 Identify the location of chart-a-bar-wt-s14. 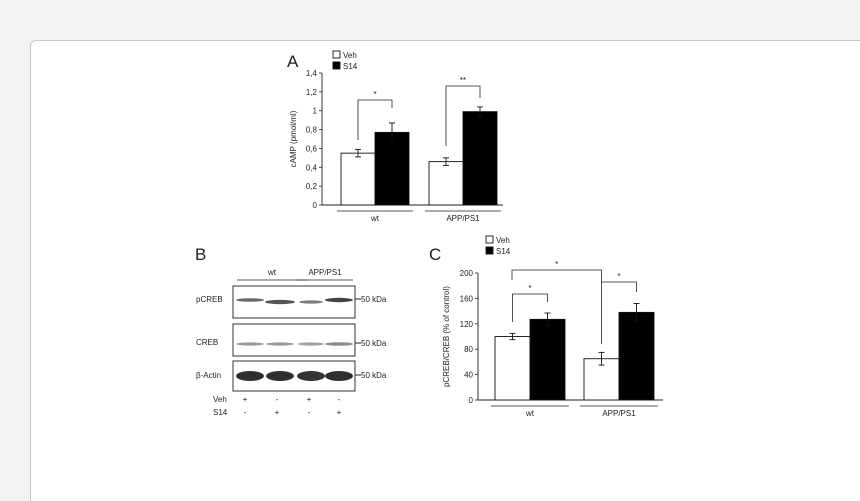
(392, 168).